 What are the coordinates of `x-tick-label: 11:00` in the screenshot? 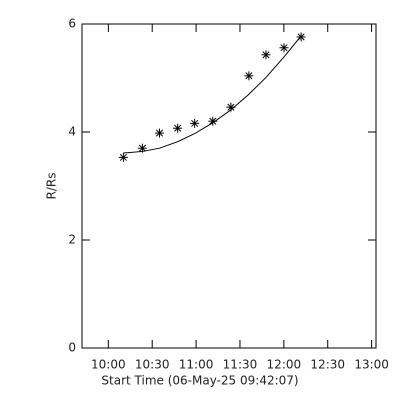 It's located at (196, 365).